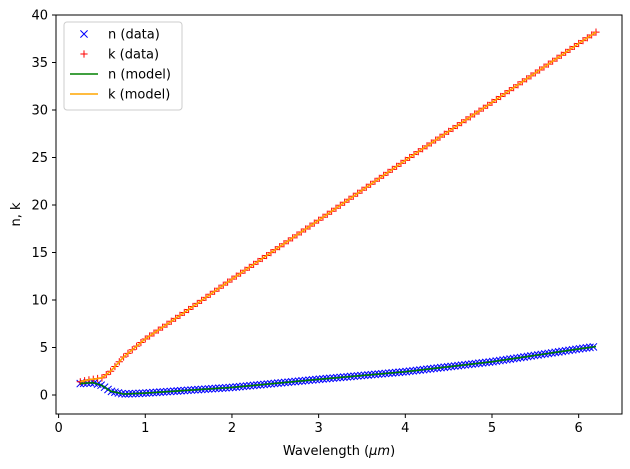  I want to click on x-tick-label: 2, so click(232, 428).